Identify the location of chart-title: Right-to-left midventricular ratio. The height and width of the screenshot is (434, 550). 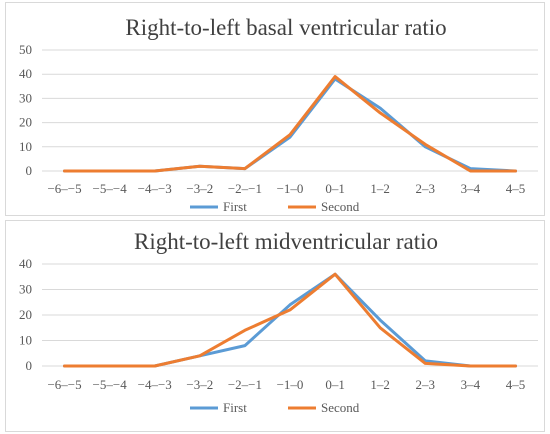
(286, 241).